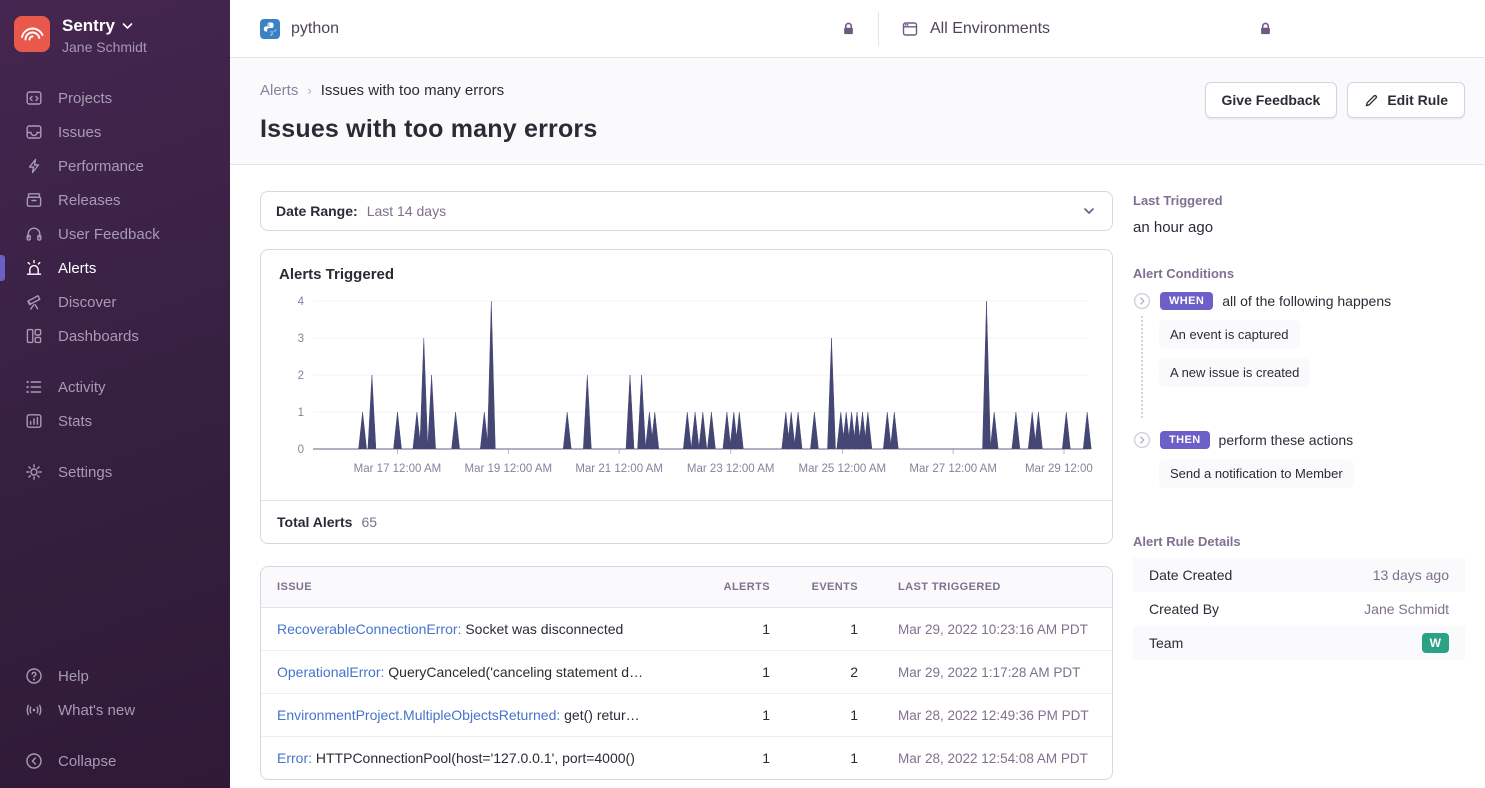 The image size is (1485, 788). I want to click on sidebar-item-label: Releases, so click(89, 200).